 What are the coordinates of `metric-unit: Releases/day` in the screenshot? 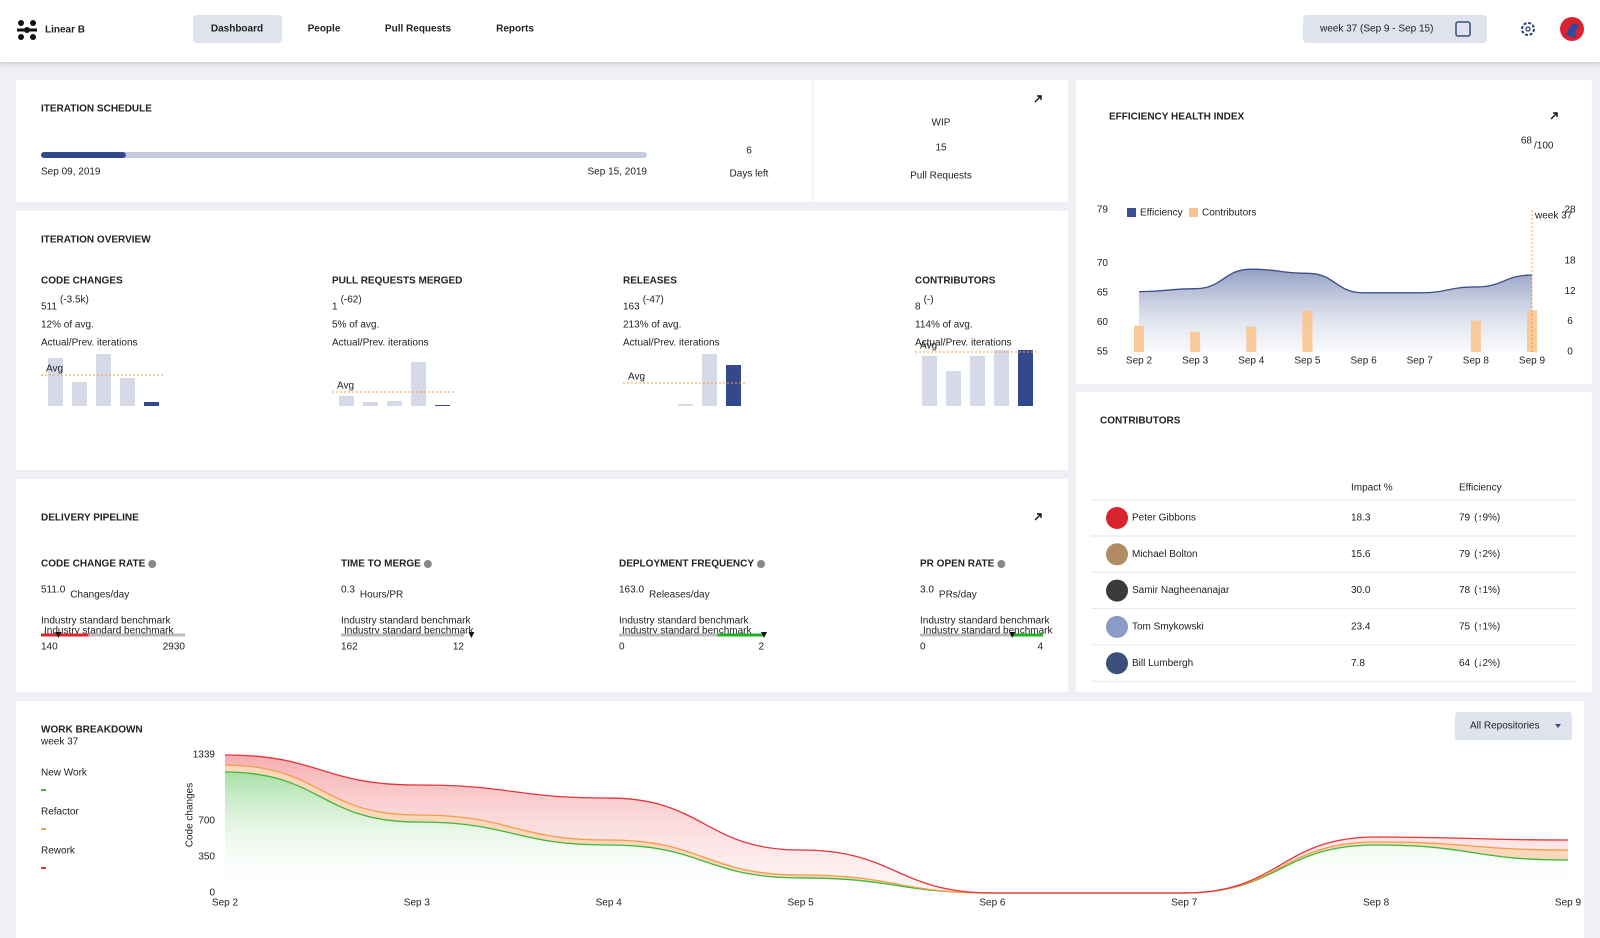 It's located at (679, 595).